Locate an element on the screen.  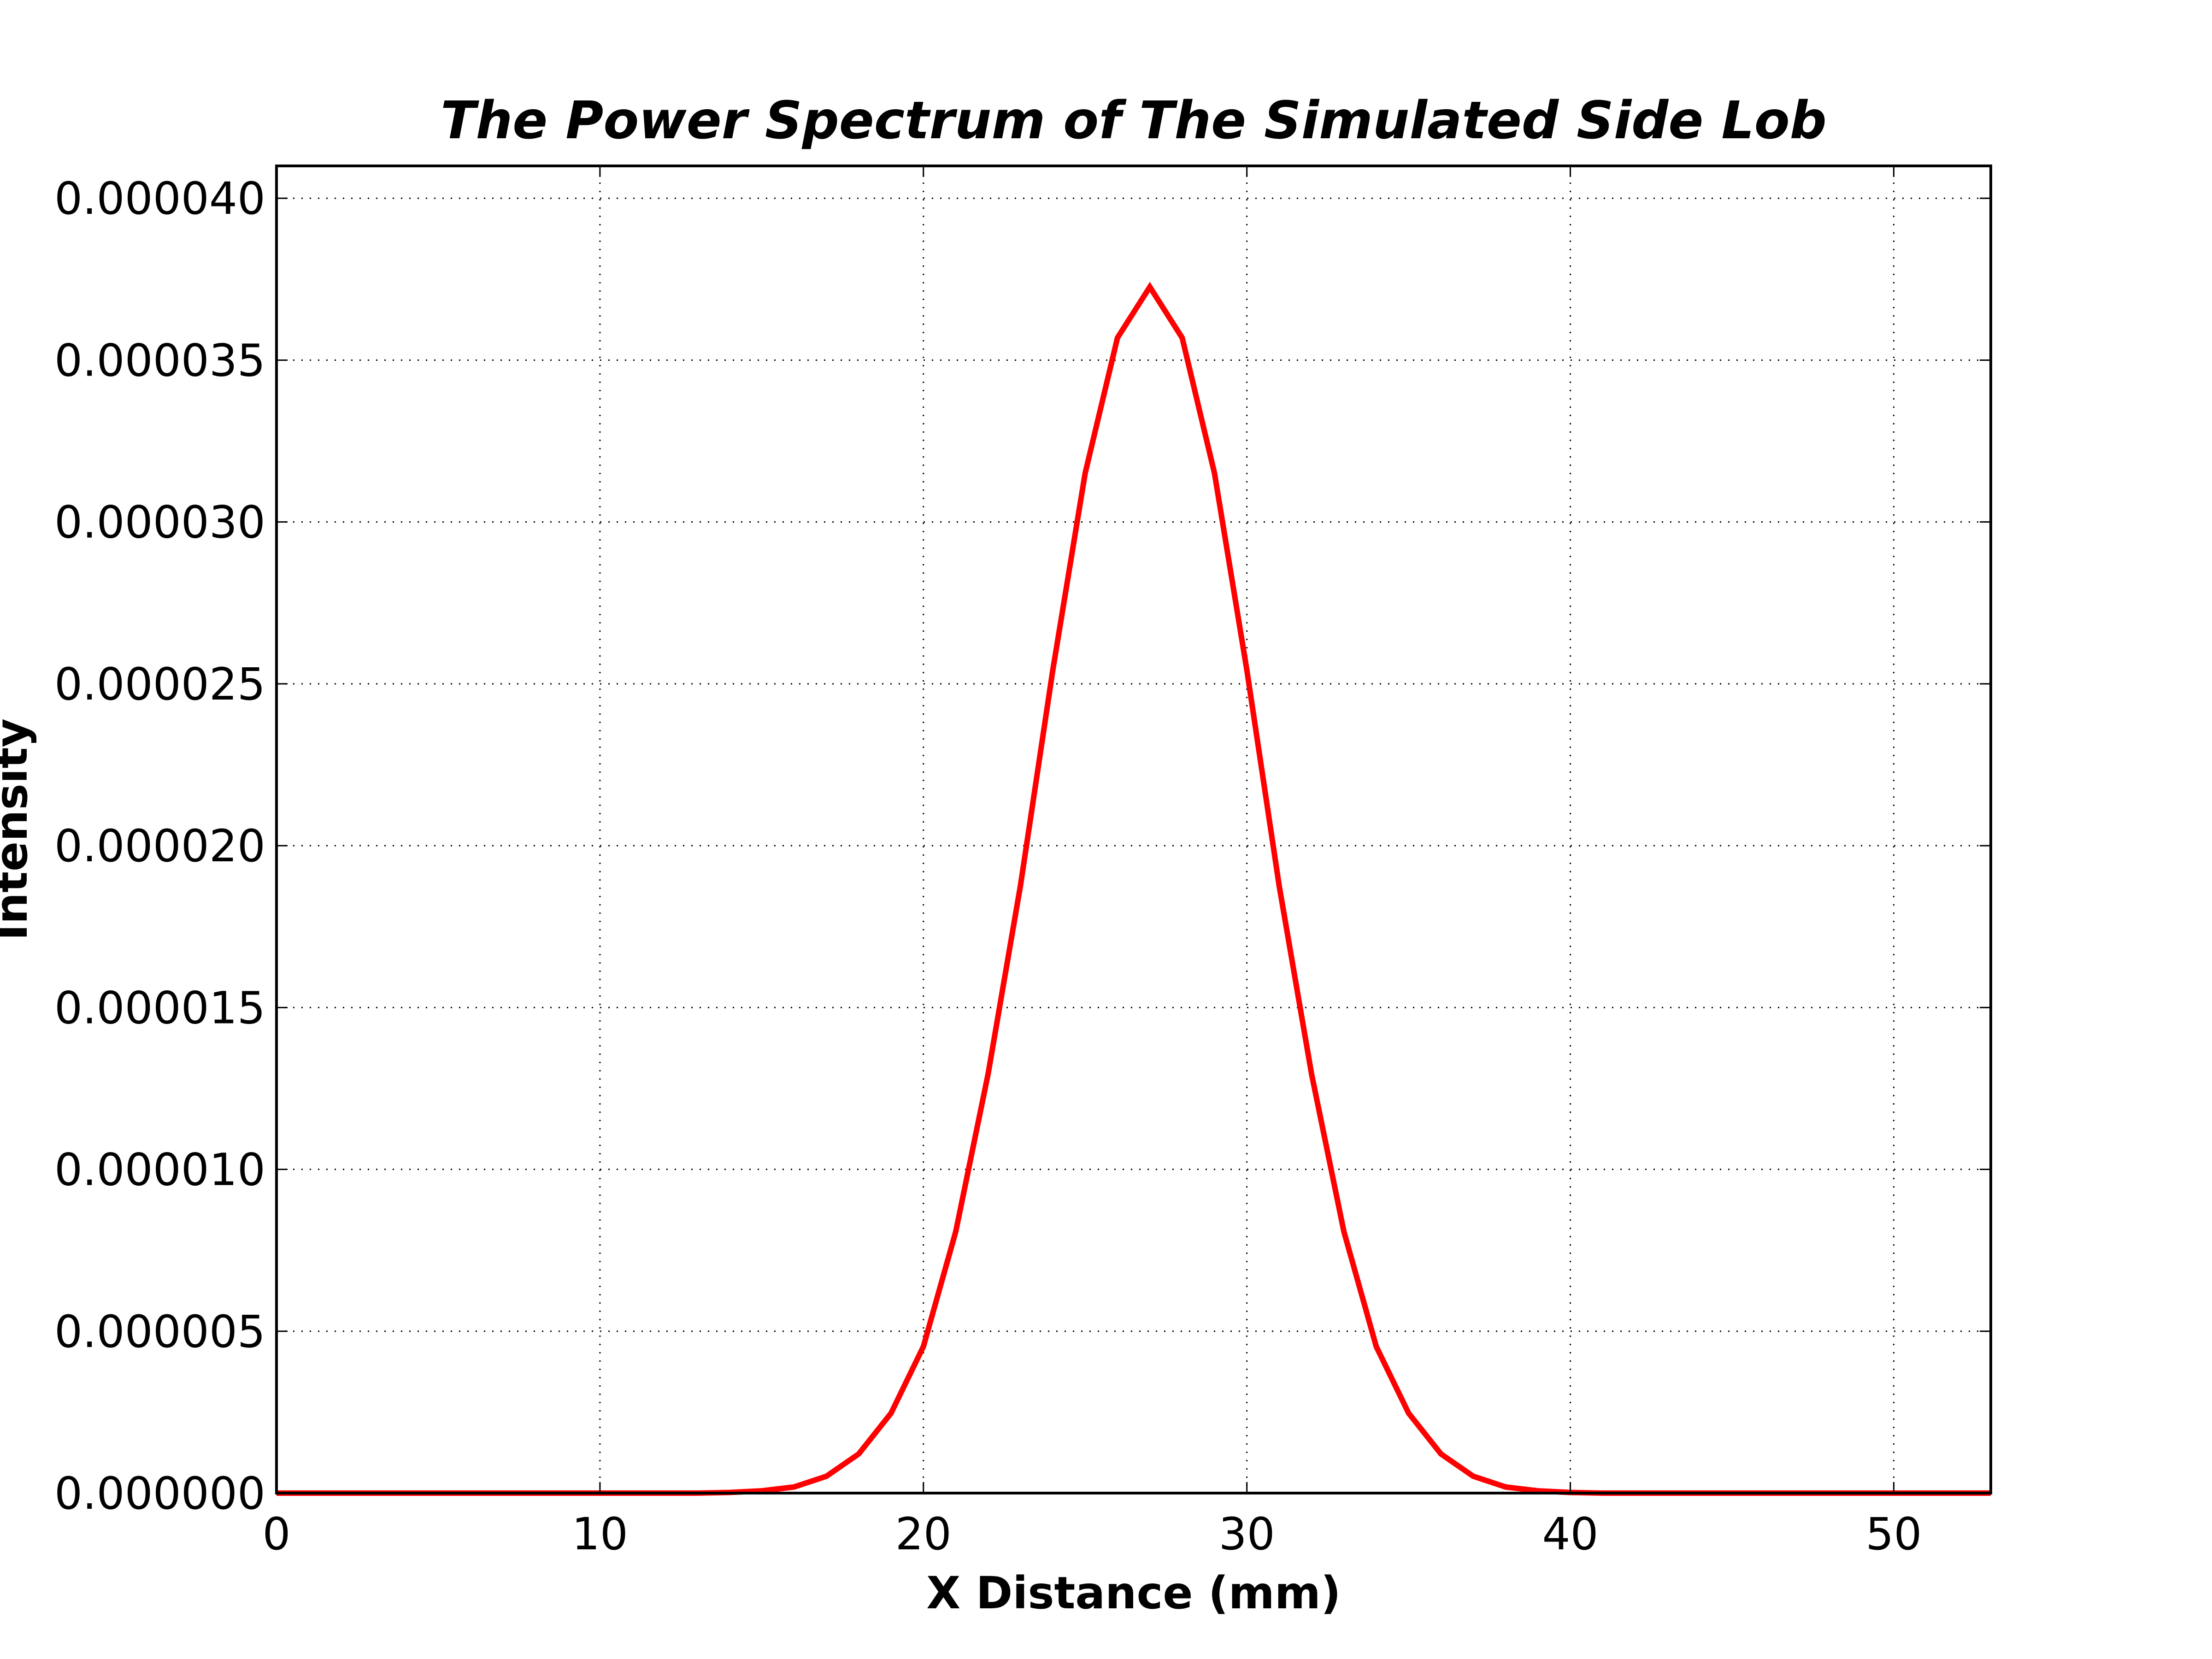
x-tick-label: 50 is located at coordinates (1893, 1534).